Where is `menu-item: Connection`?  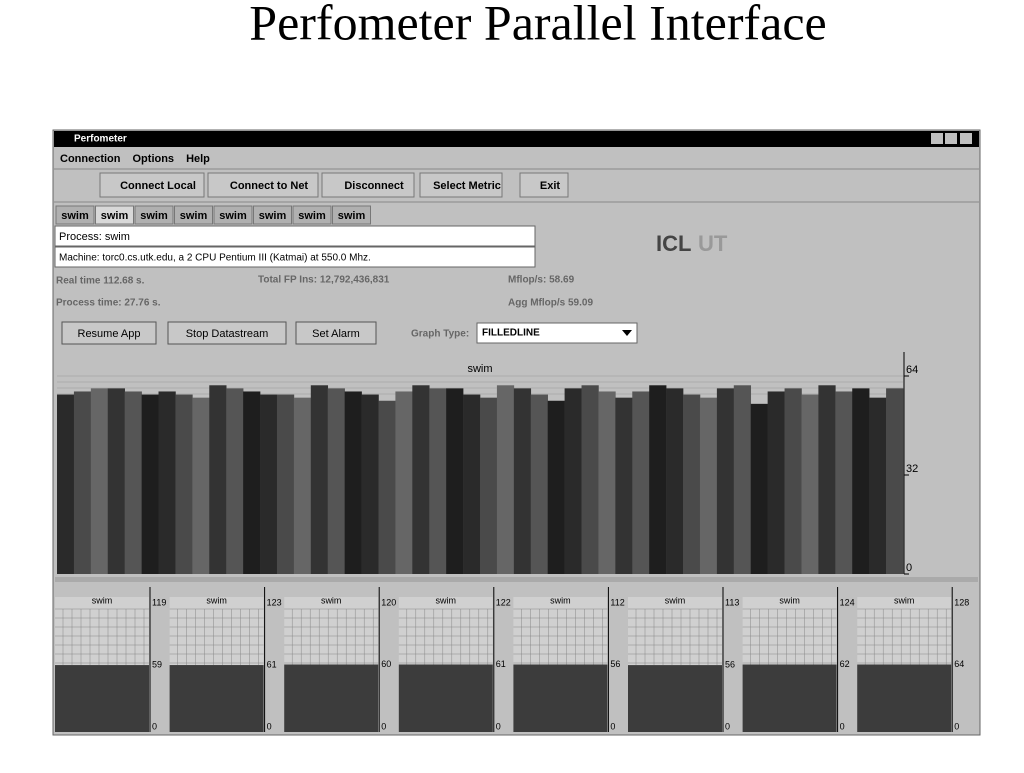 menu-item: Connection is located at coordinates (90, 159).